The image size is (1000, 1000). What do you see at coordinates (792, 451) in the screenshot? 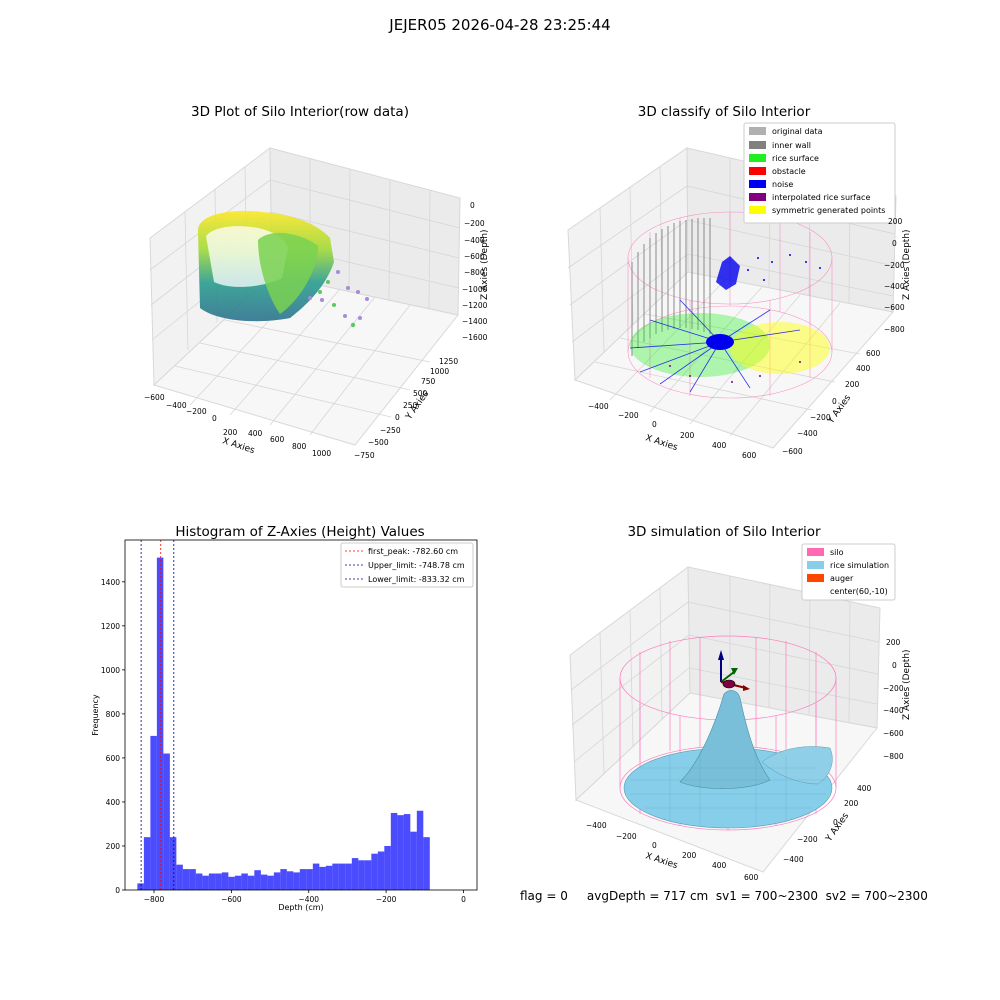
I see `p2-ytick: −600` at bounding box center [792, 451].